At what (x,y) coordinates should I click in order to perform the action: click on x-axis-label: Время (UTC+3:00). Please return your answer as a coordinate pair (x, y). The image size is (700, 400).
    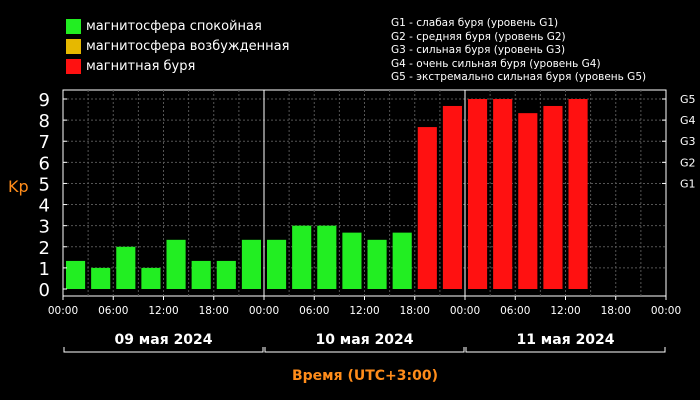
    Looking at the image, I should click on (365, 376).